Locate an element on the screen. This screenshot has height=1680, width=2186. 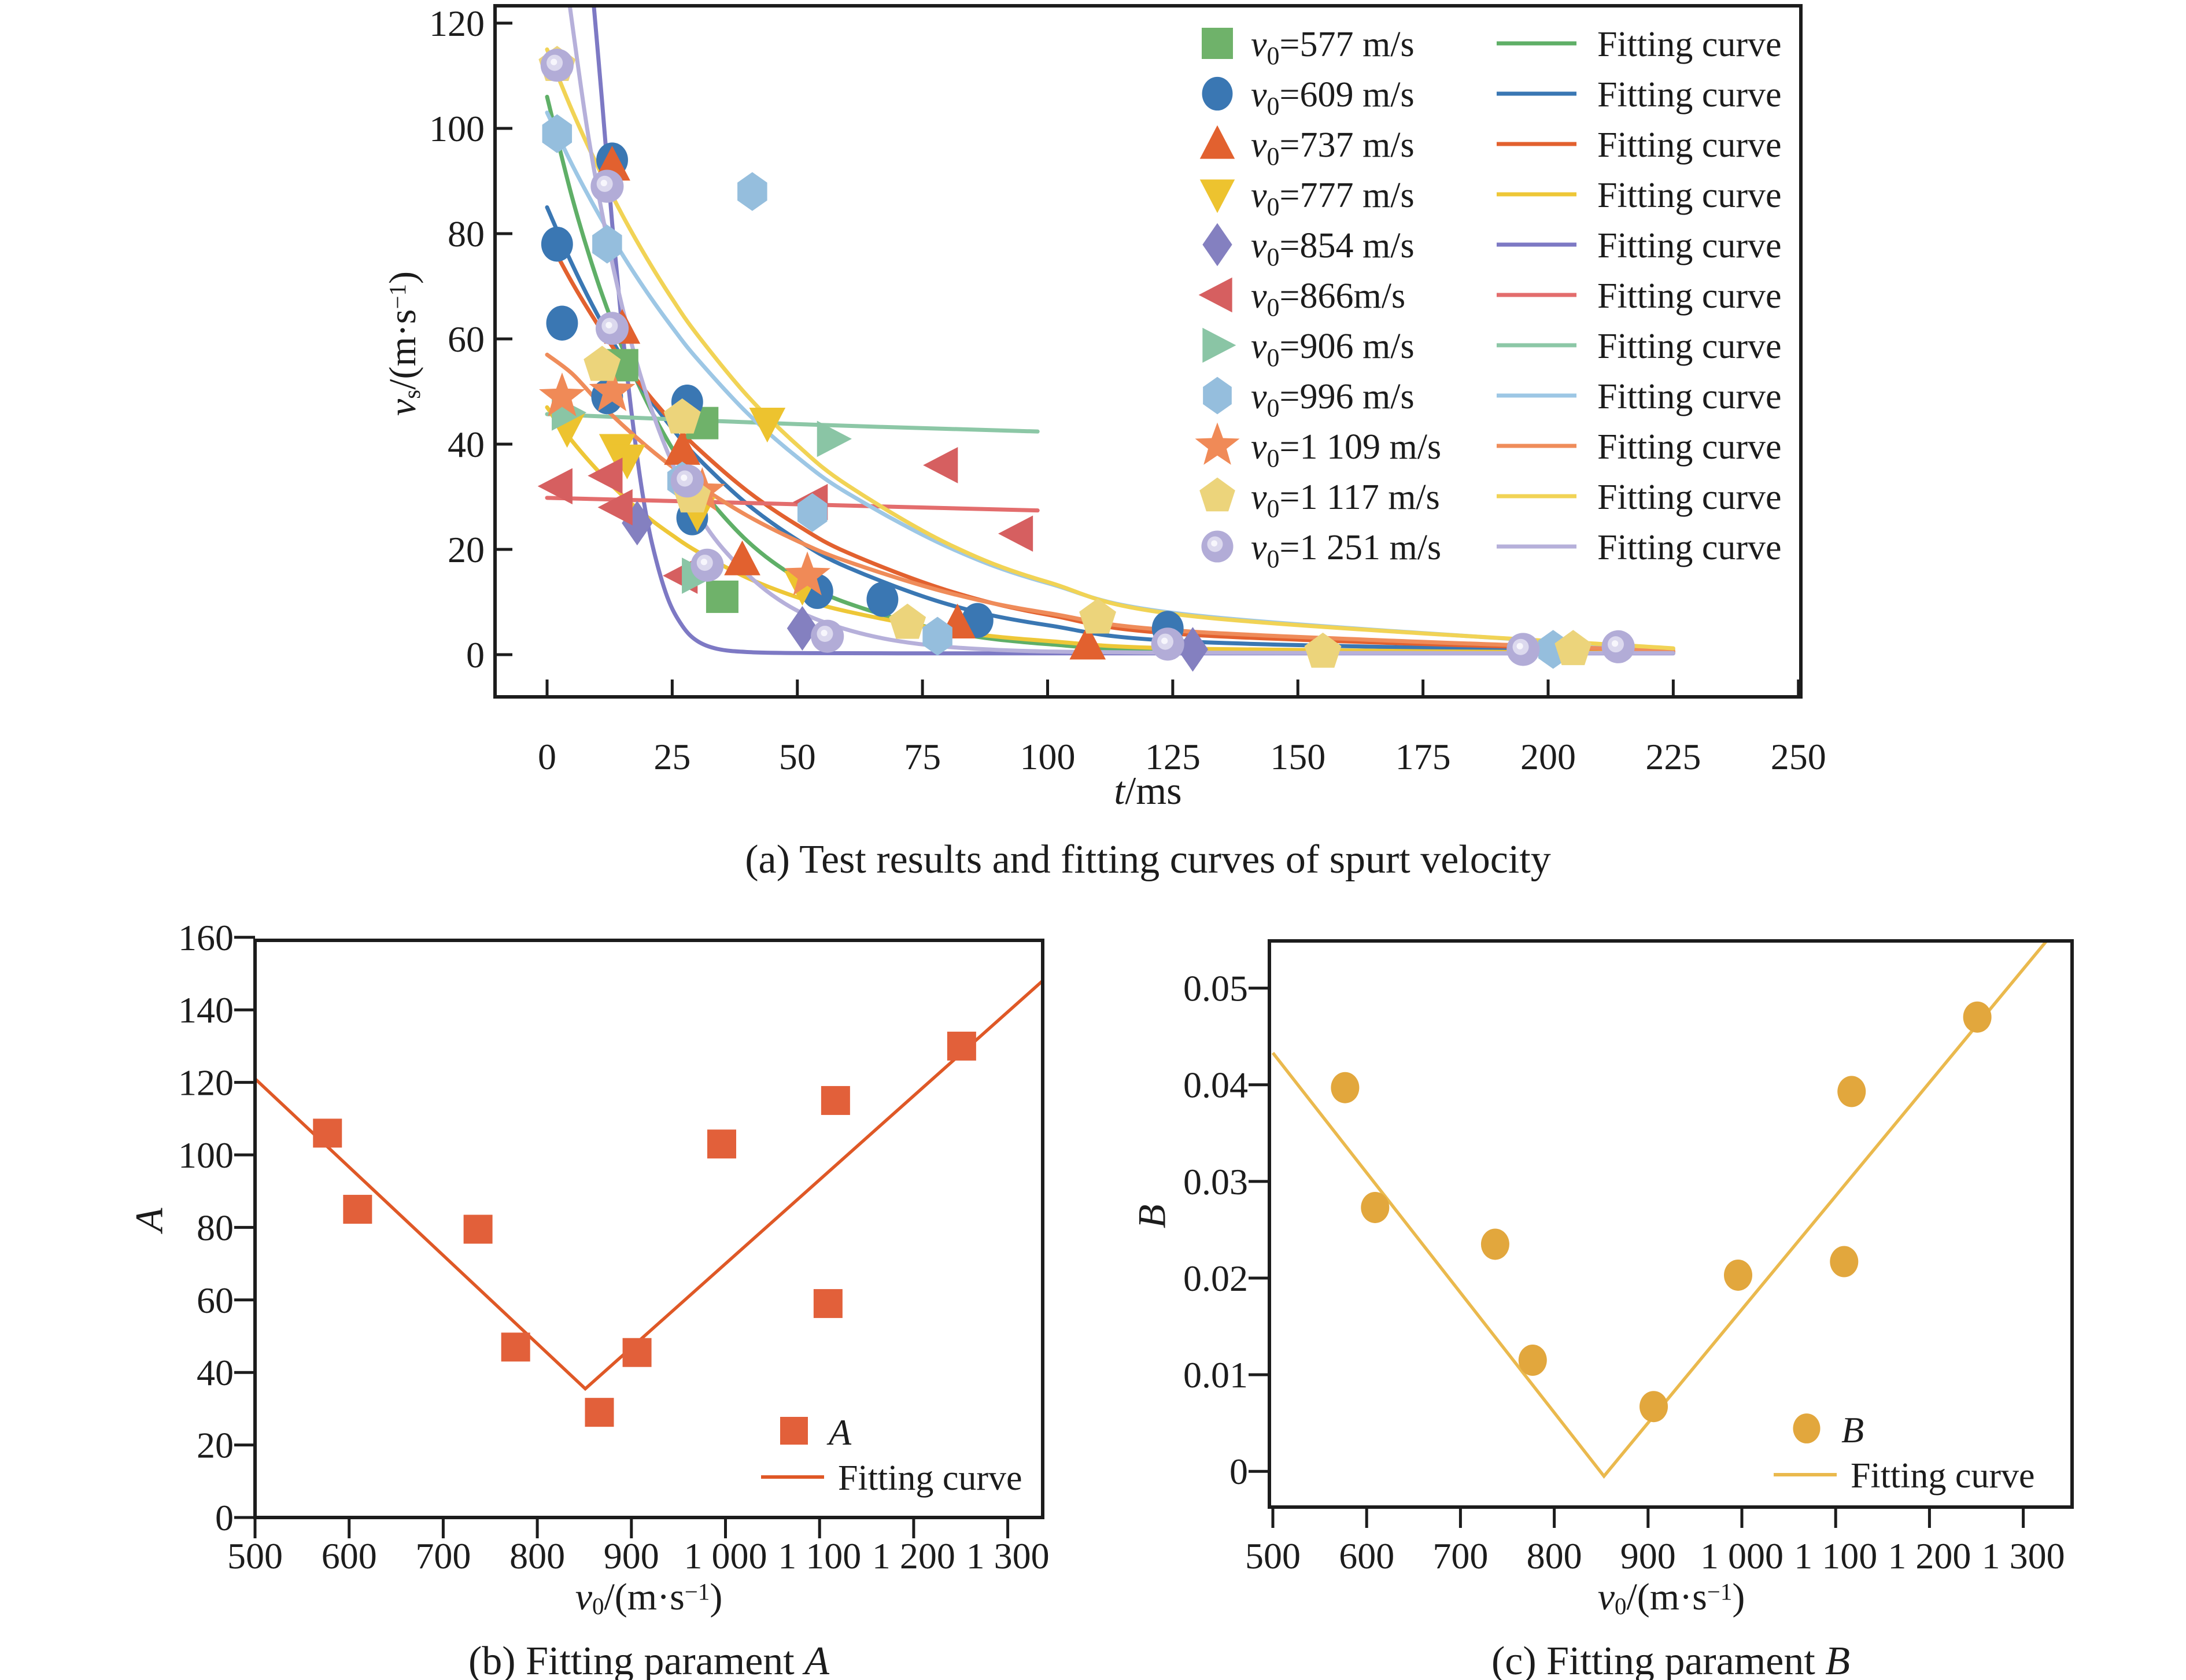
tick-label: 0.02 is located at coordinates (1215, 1278).